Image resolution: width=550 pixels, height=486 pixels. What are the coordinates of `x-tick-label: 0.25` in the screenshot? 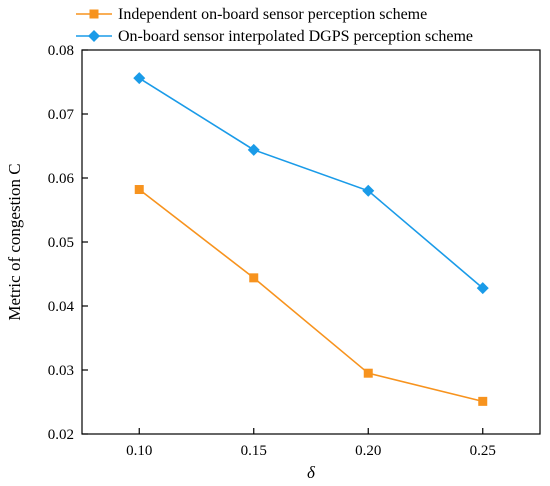 It's located at (483, 451).